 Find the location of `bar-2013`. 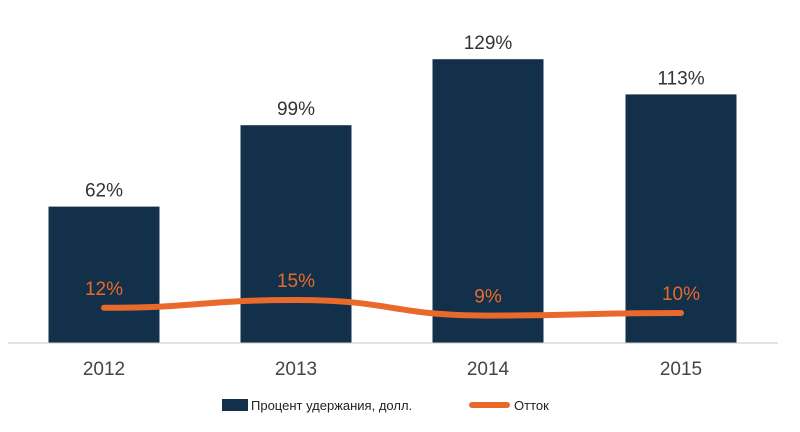

bar-2013 is located at coordinates (296, 234).